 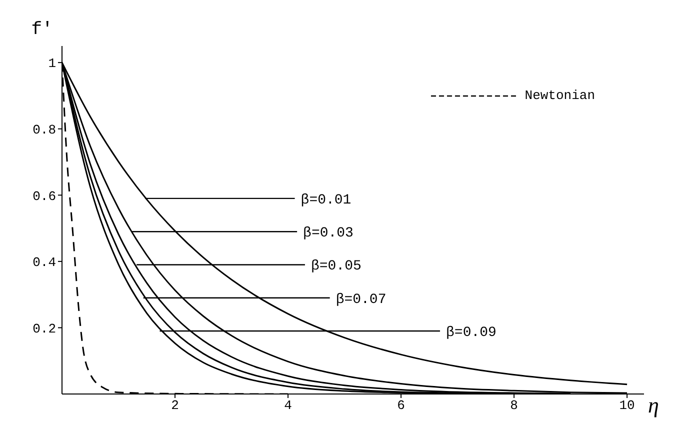 I want to click on x-tick-label: 4, so click(x=288, y=406).